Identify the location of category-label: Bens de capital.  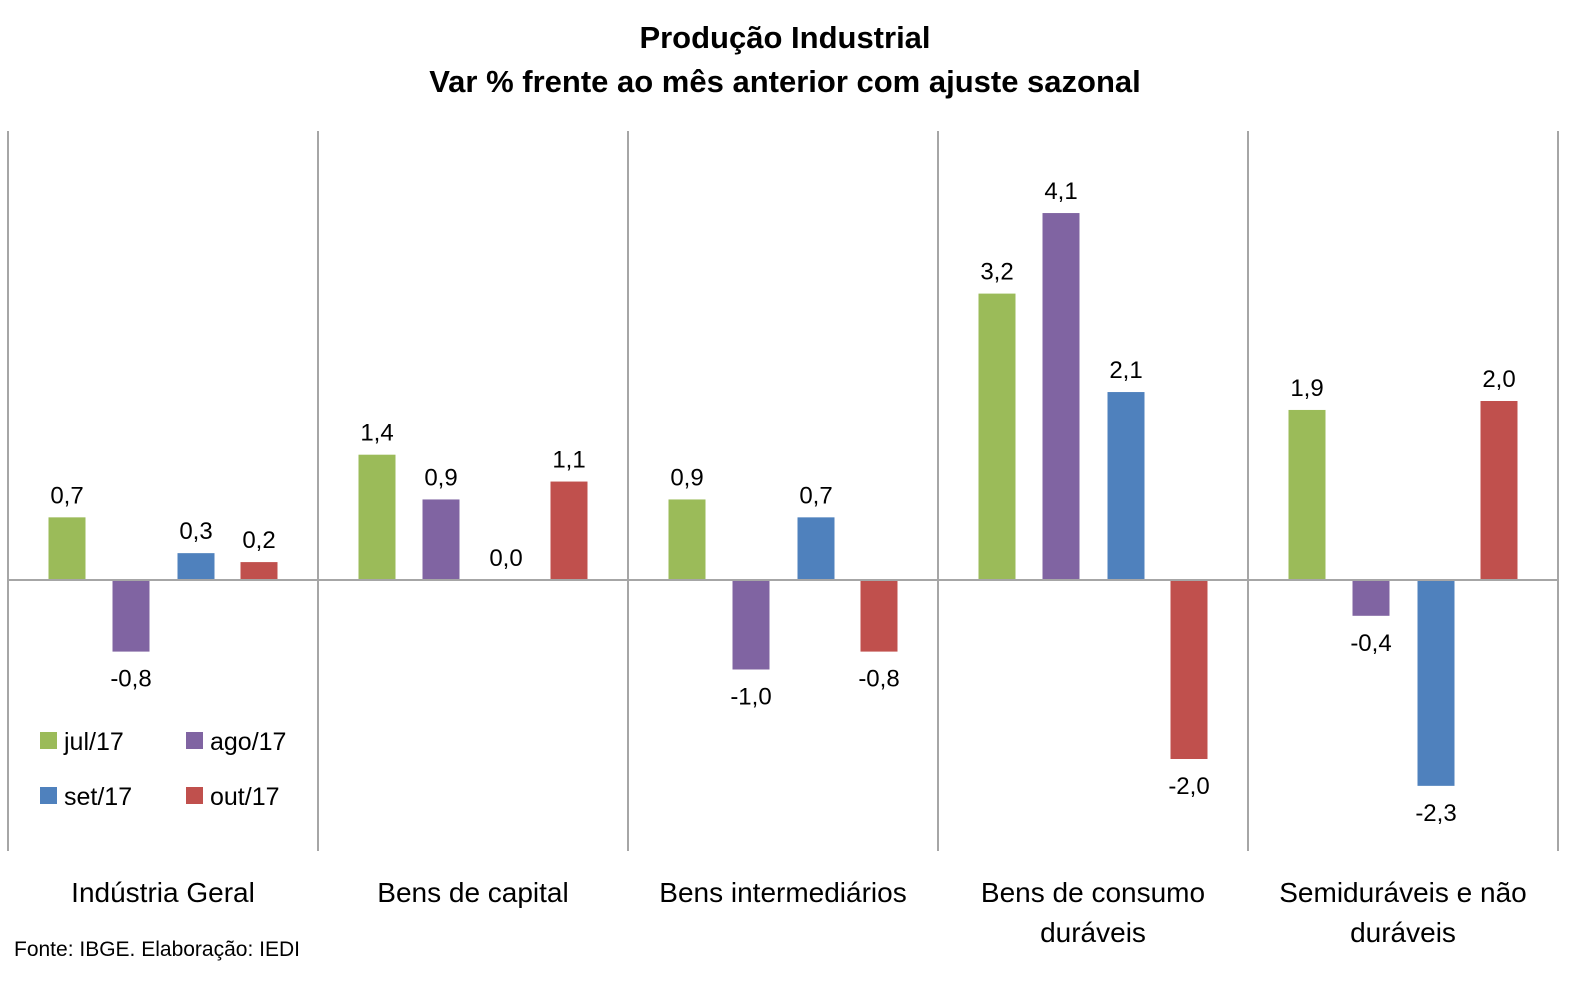
(473, 893).